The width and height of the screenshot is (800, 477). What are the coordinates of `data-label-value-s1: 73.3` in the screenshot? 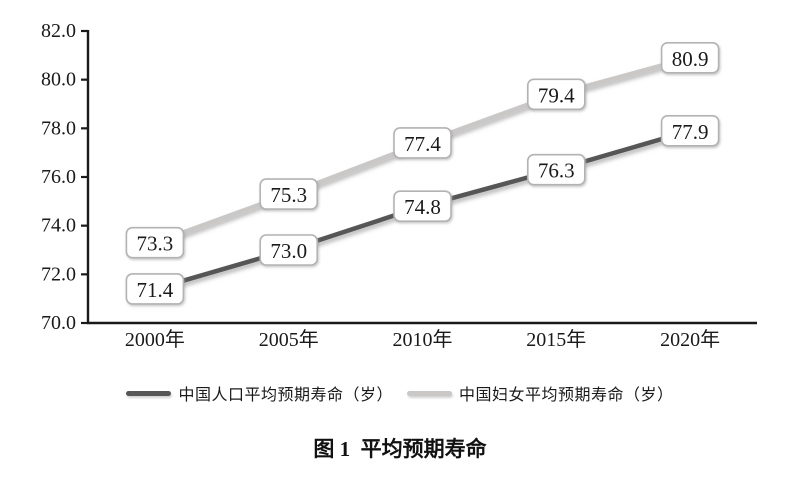 It's located at (155, 244).